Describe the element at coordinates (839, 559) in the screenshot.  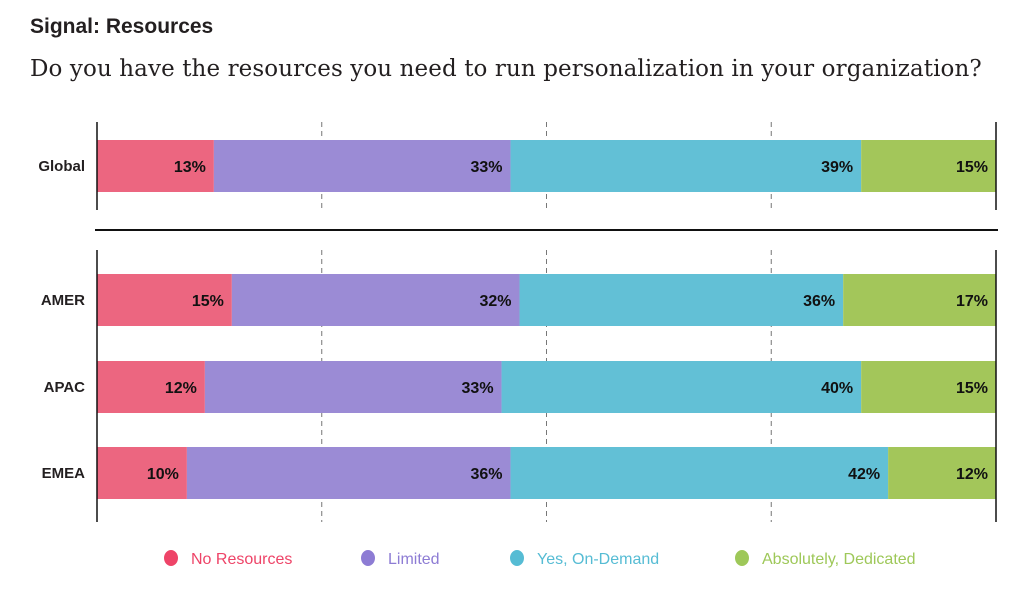
I see `legend-label: Absolutely, Dedicated` at that location.